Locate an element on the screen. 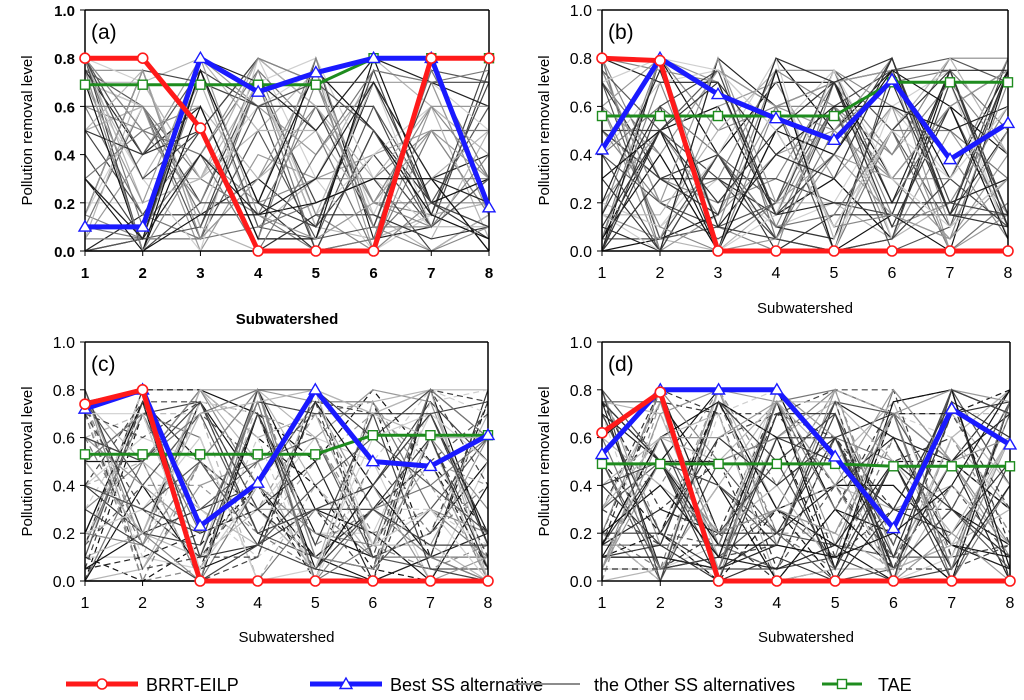 This screenshot has height=700, width=1024. panel-label: (c) is located at coordinates (103, 364).